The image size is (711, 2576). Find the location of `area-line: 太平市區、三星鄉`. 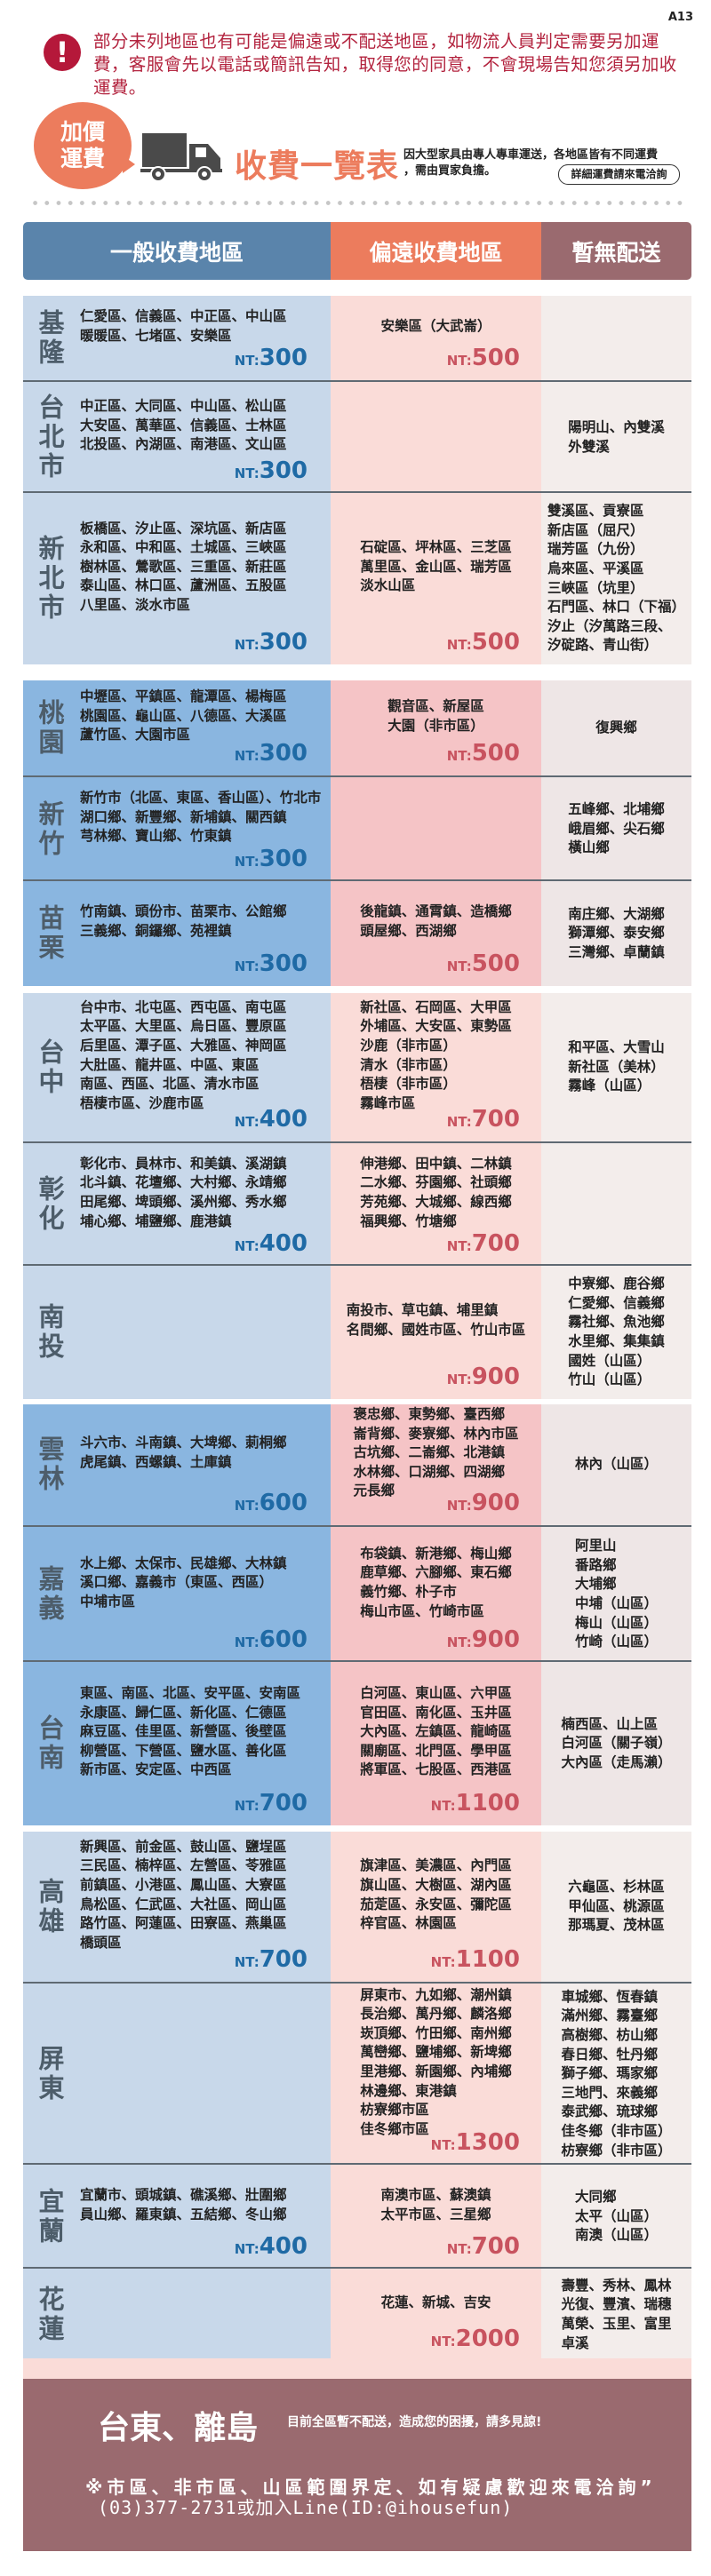

area-line: 太平市區、三星鄉 is located at coordinates (435, 2214).